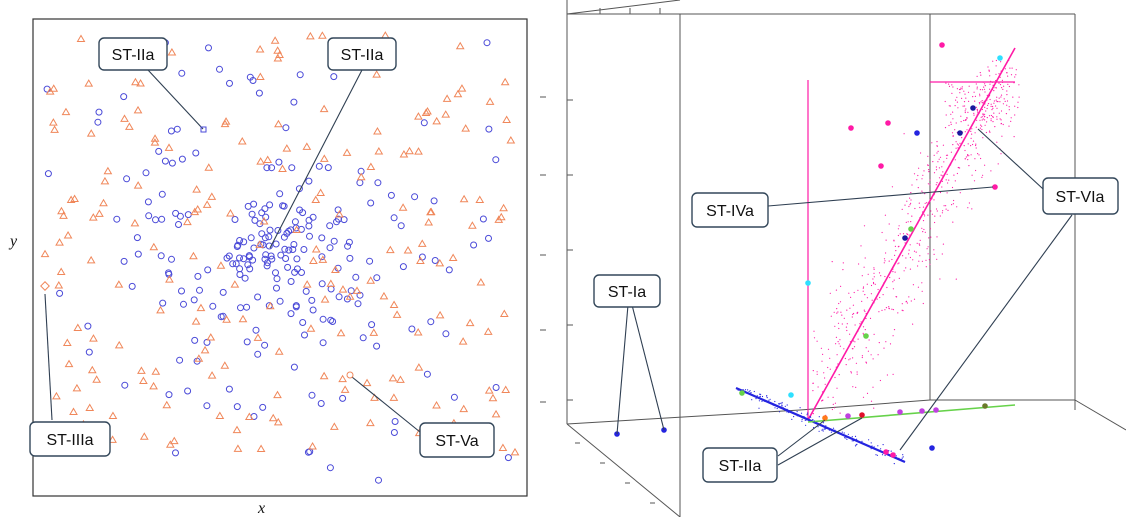  Describe the element at coordinates (362, 54) in the screenshot. I see `callout-st-iia-left-b: ST-IIa` at that location.